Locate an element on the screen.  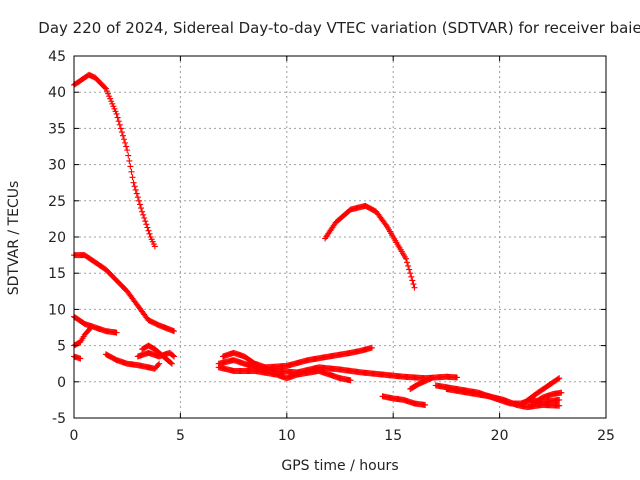
y-tick-label: -5 is located at coordinates (59, 419).